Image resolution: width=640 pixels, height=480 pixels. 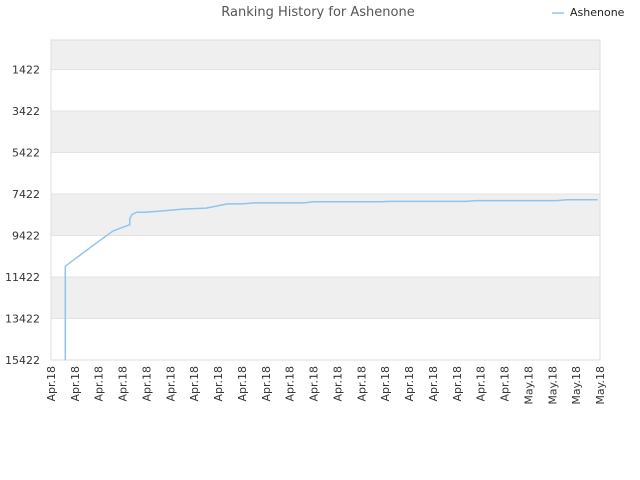 I want to click on y-tick-label: 5422, so click(x=26, y=153).